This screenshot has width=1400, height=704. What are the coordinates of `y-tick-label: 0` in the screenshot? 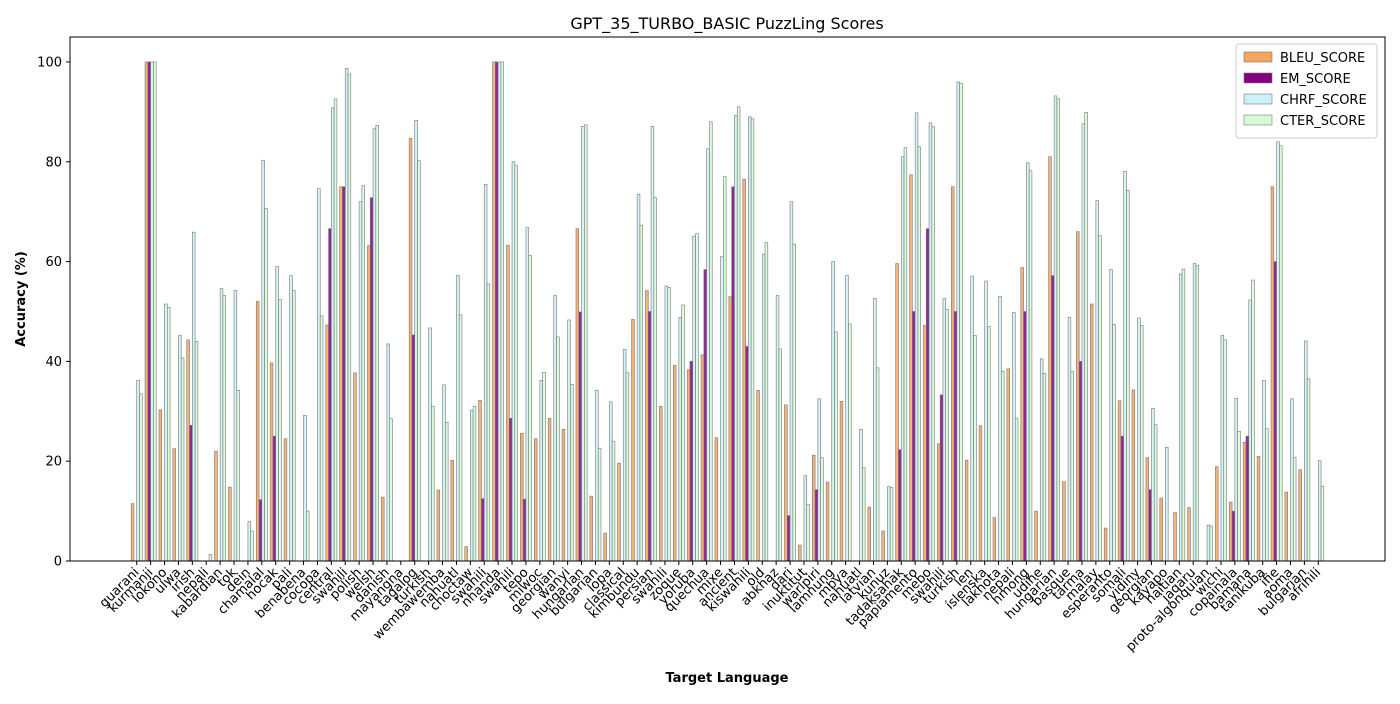 It's located at (58, 562).